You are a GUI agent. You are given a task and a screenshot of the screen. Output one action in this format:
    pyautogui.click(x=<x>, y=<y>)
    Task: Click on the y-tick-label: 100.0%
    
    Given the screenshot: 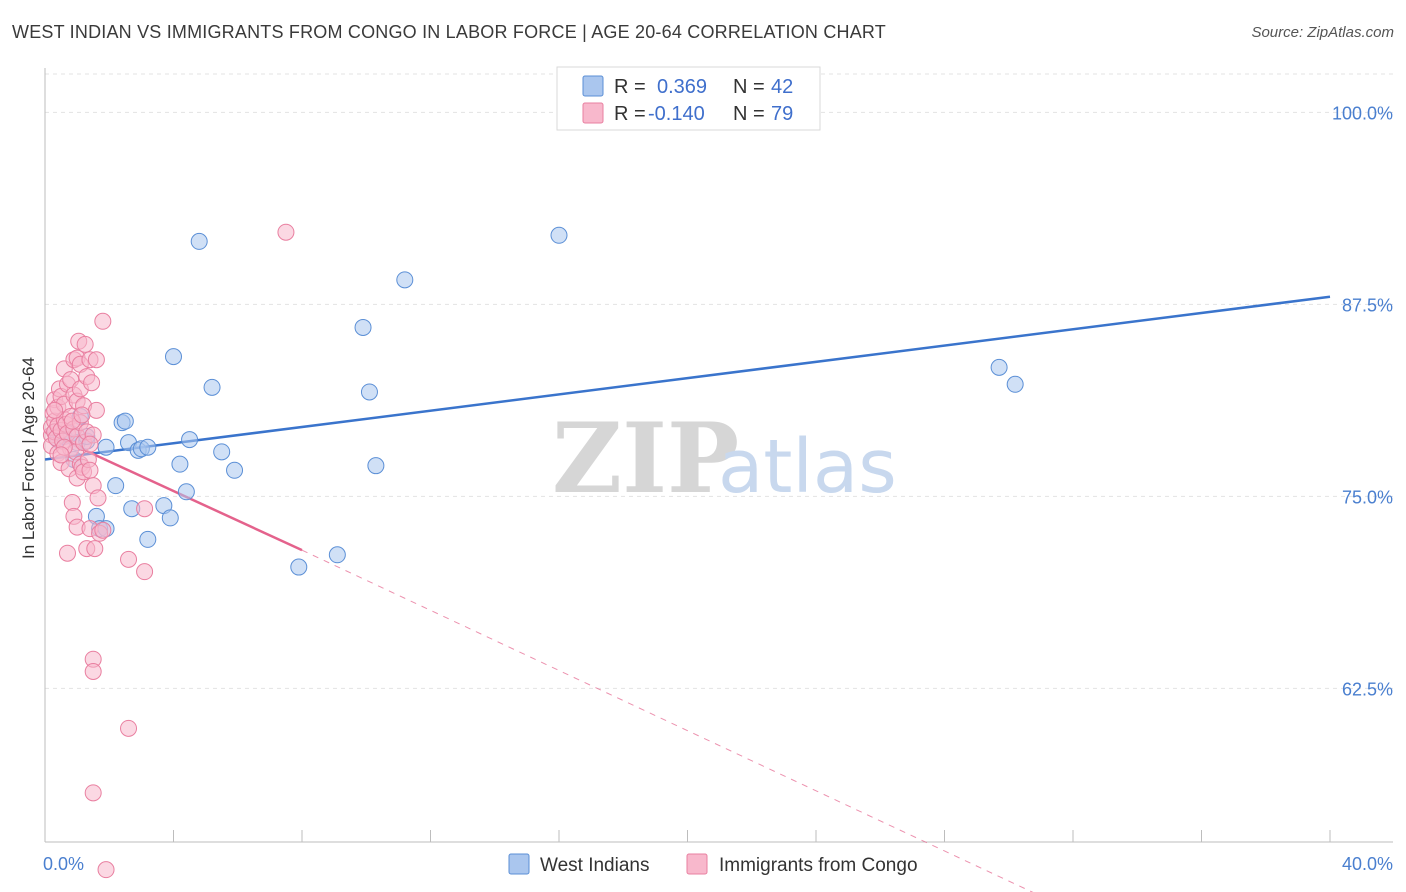 What is the action you would take?
    pyautogui.click(x=1362, y=113)
    